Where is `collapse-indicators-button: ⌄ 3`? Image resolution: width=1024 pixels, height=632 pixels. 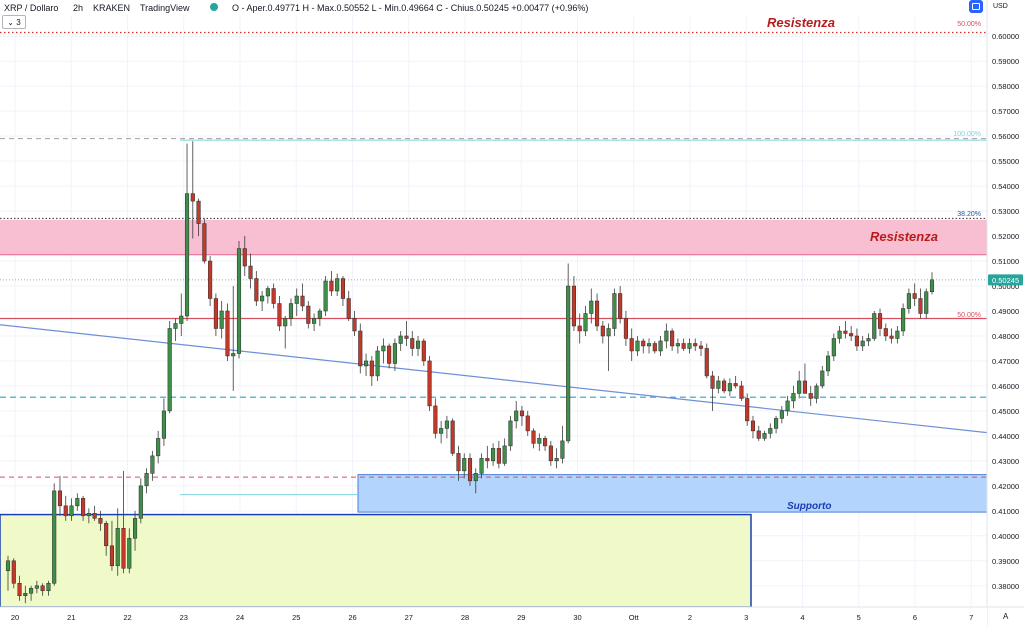 collapse-indicators-button: ⌄ 3 is located at coordinates (14, 22).